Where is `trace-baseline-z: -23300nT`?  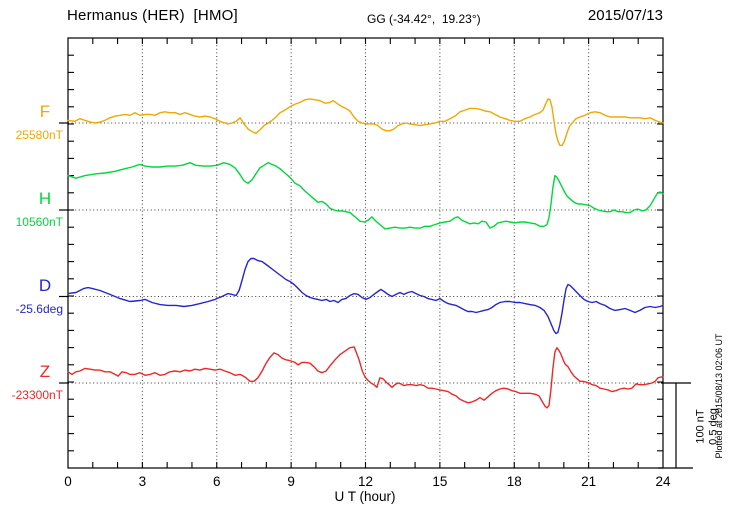
trace-baseline-z: -23300nT is located at coordinates (37, 395).